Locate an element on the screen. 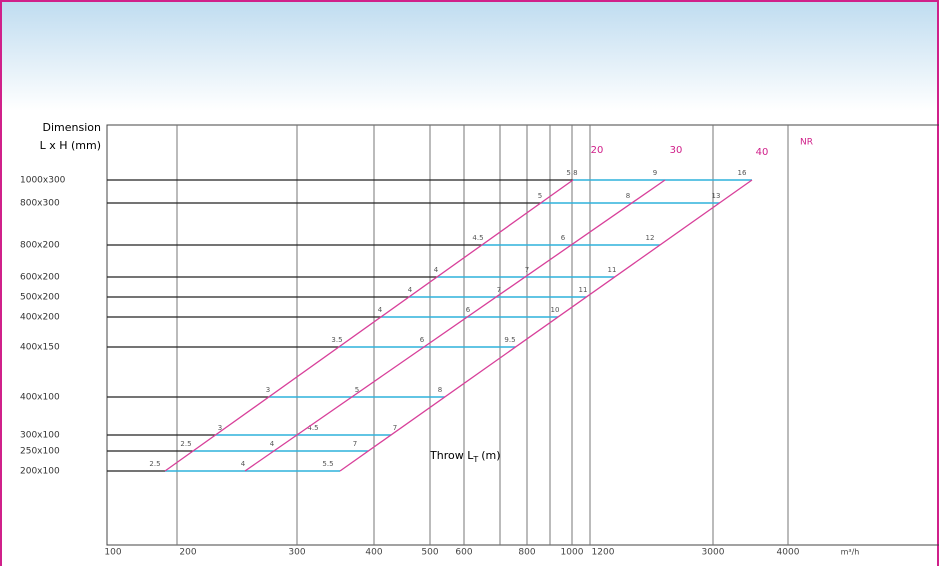  row-label: 800x300 is located at coordinates (40, 204).